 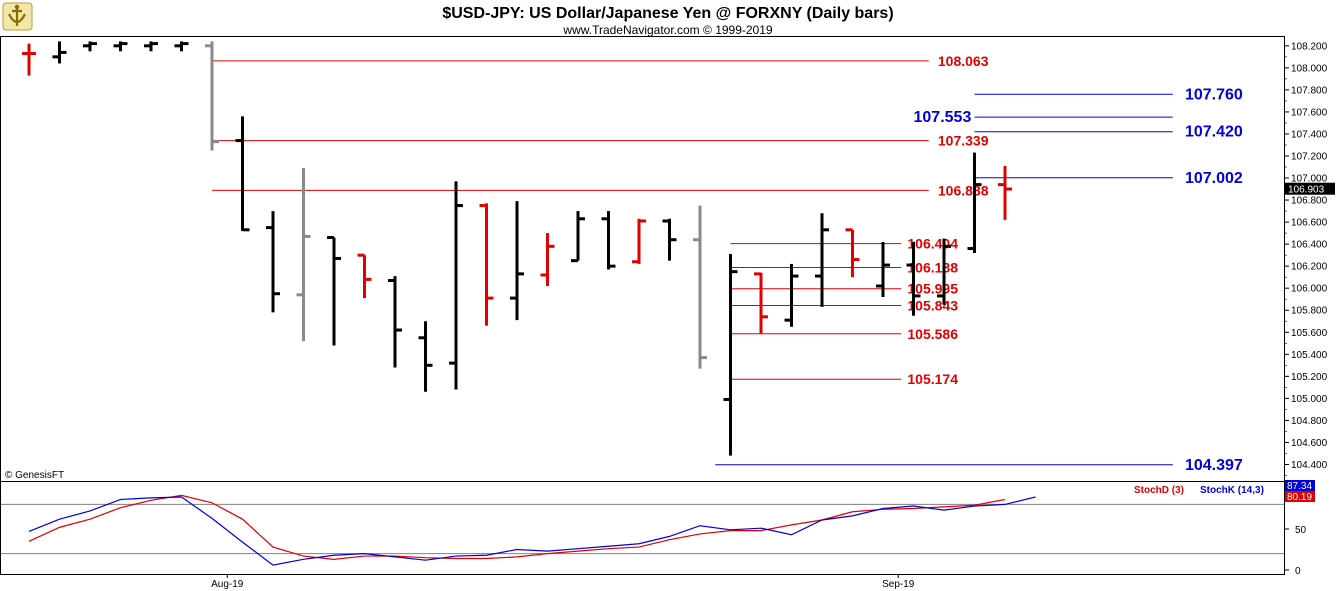 I want to click on price-tick-label: 107.400, so click(x=1309, y=134).